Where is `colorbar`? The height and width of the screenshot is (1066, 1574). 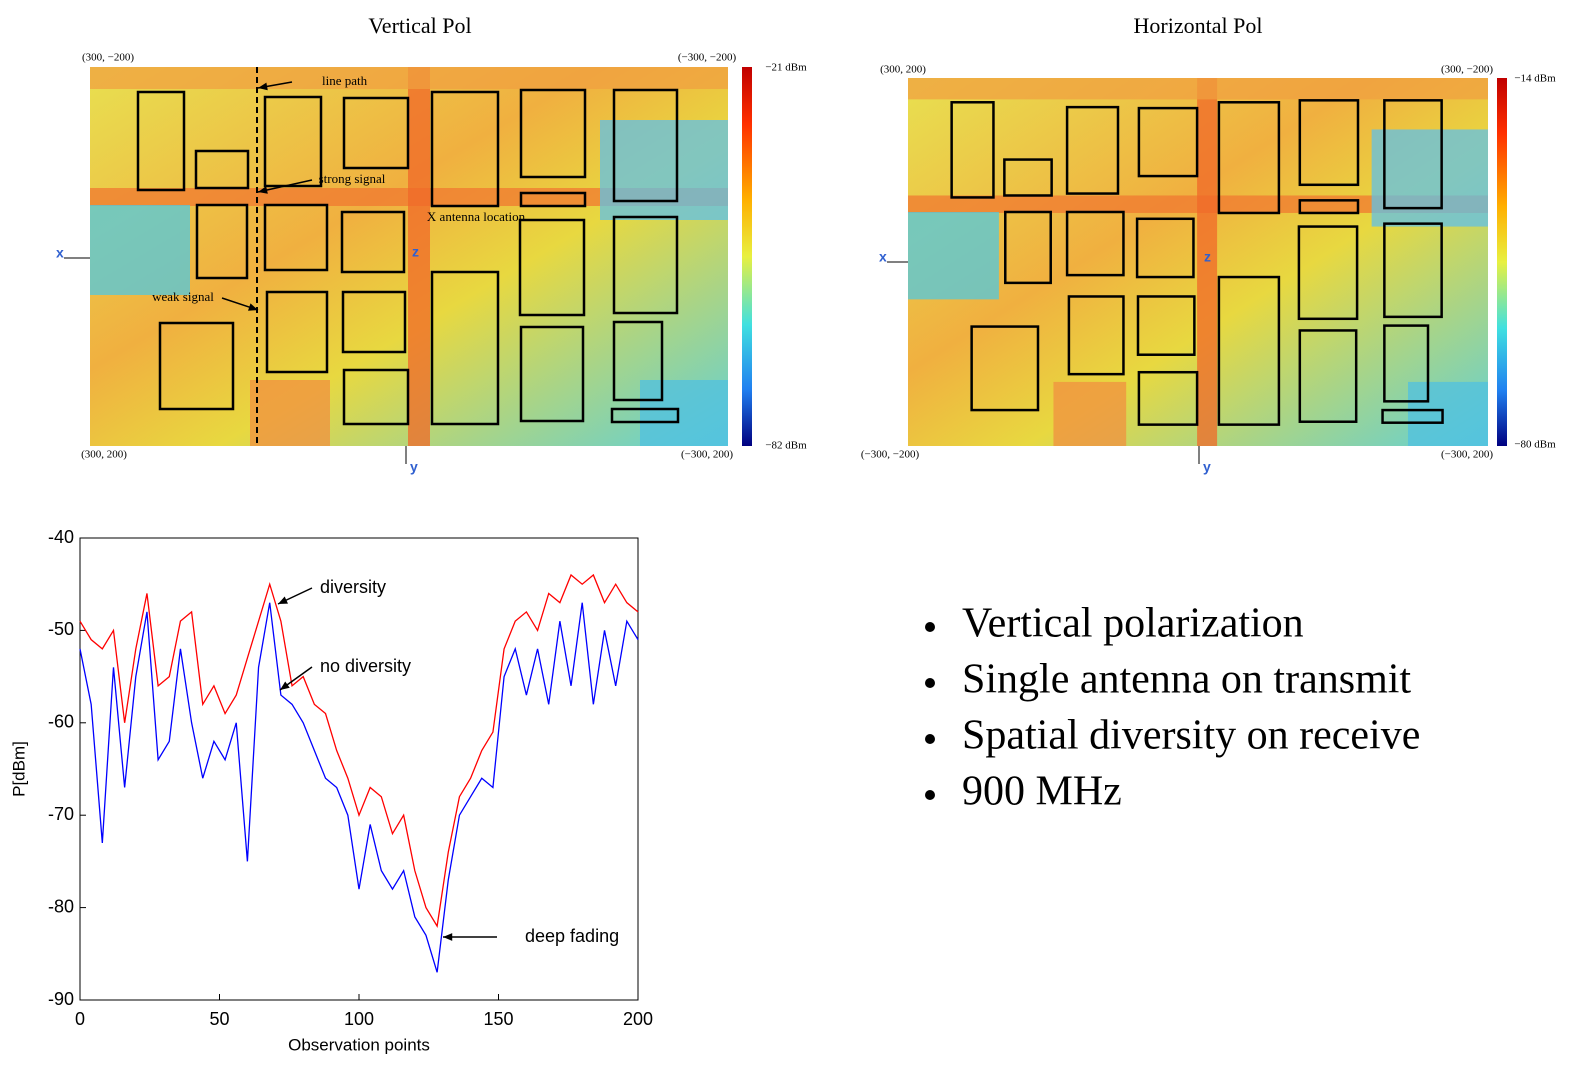 colorbar is located at coordinates (747, 256).